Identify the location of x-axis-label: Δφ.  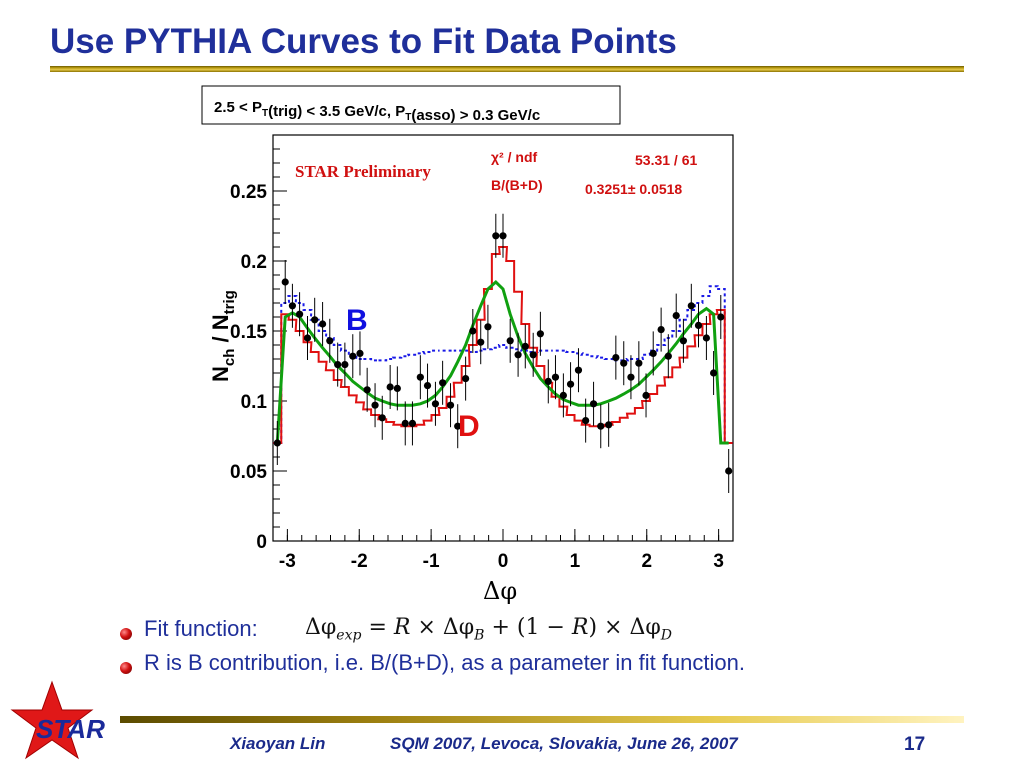
(500, 591).